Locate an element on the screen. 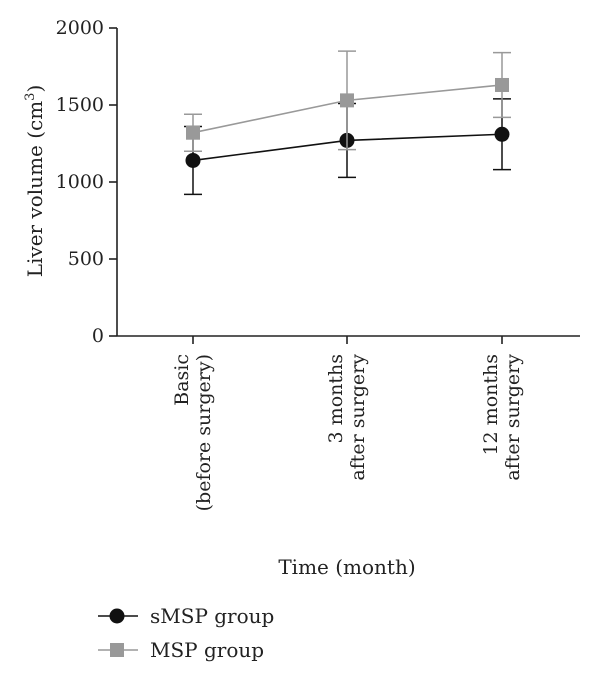  x-tick-label-line: 3 months is located at coordinates (336, 398).